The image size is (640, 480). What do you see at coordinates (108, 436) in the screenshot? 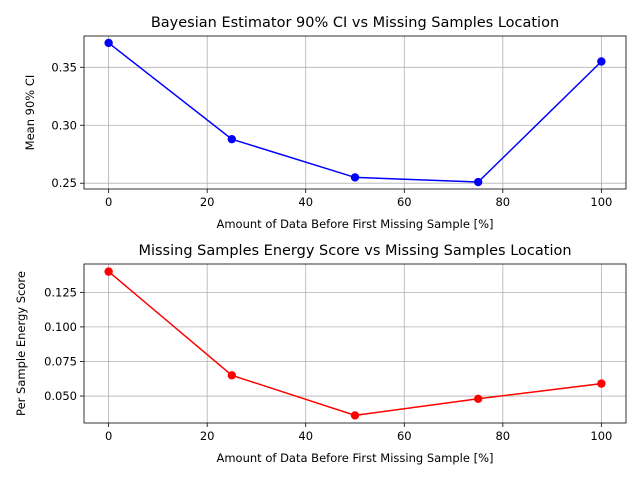
I see `energy-x-tick-label: 0` at bounding box center [108, 436].